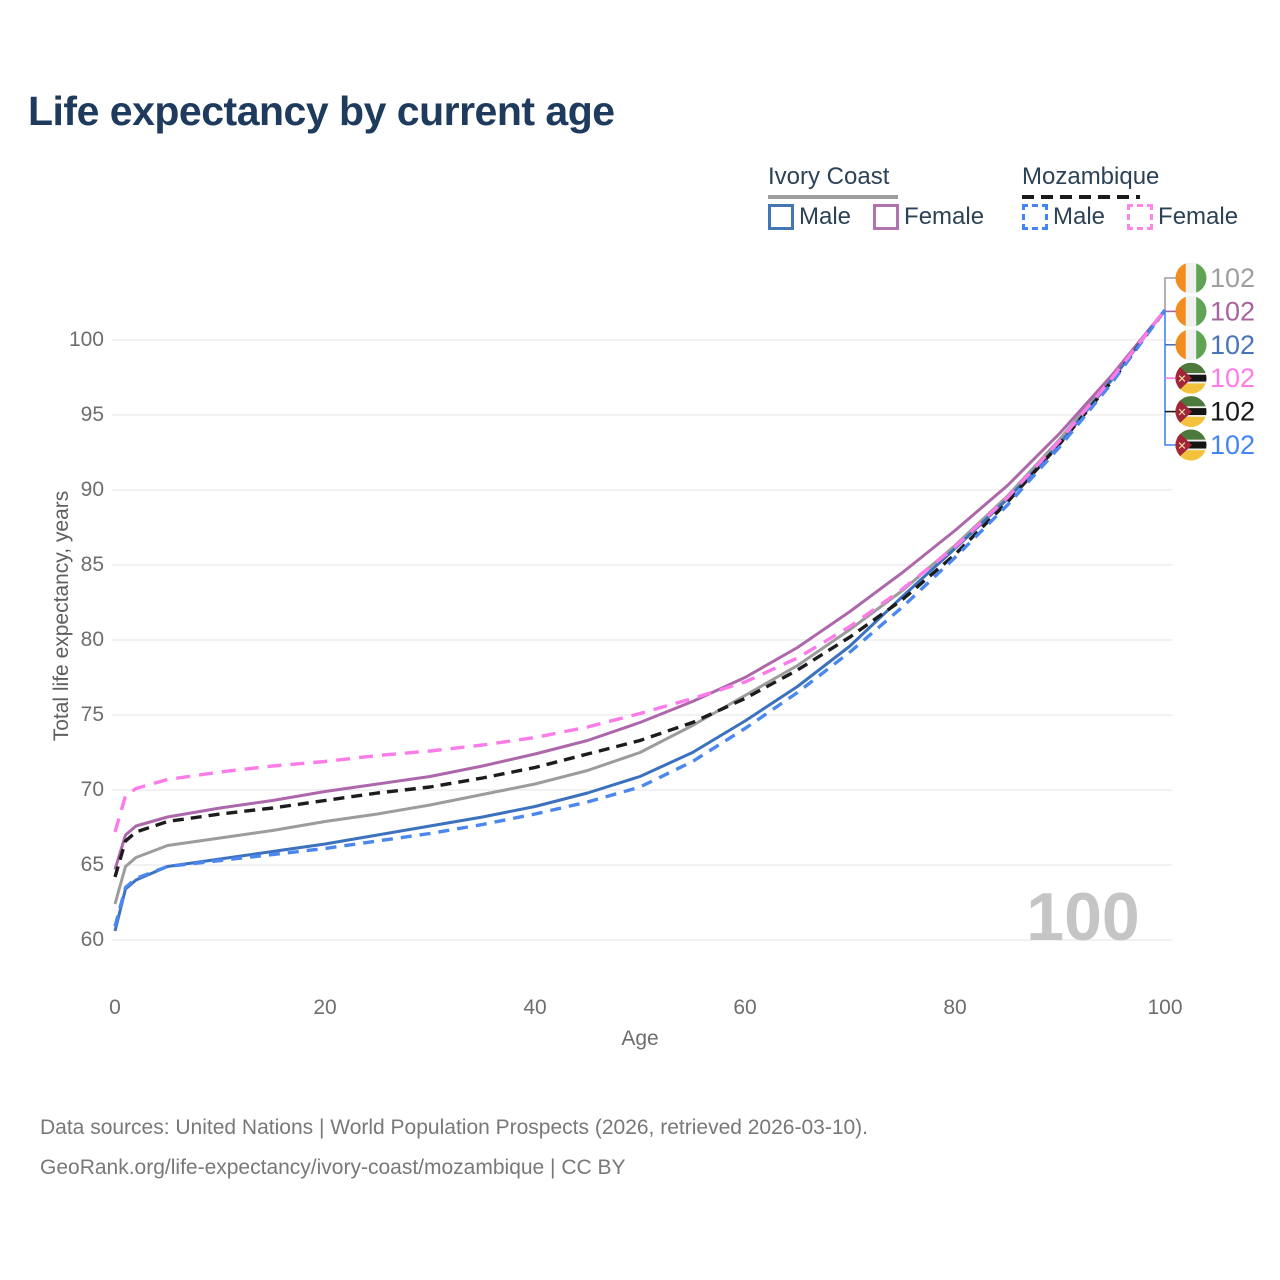 The height and width of the screenshot is (1280, 1280). Describe the element at coordinates (955, 1007) in the screenshot. I see `x-tick-label-80: 80` at that location.